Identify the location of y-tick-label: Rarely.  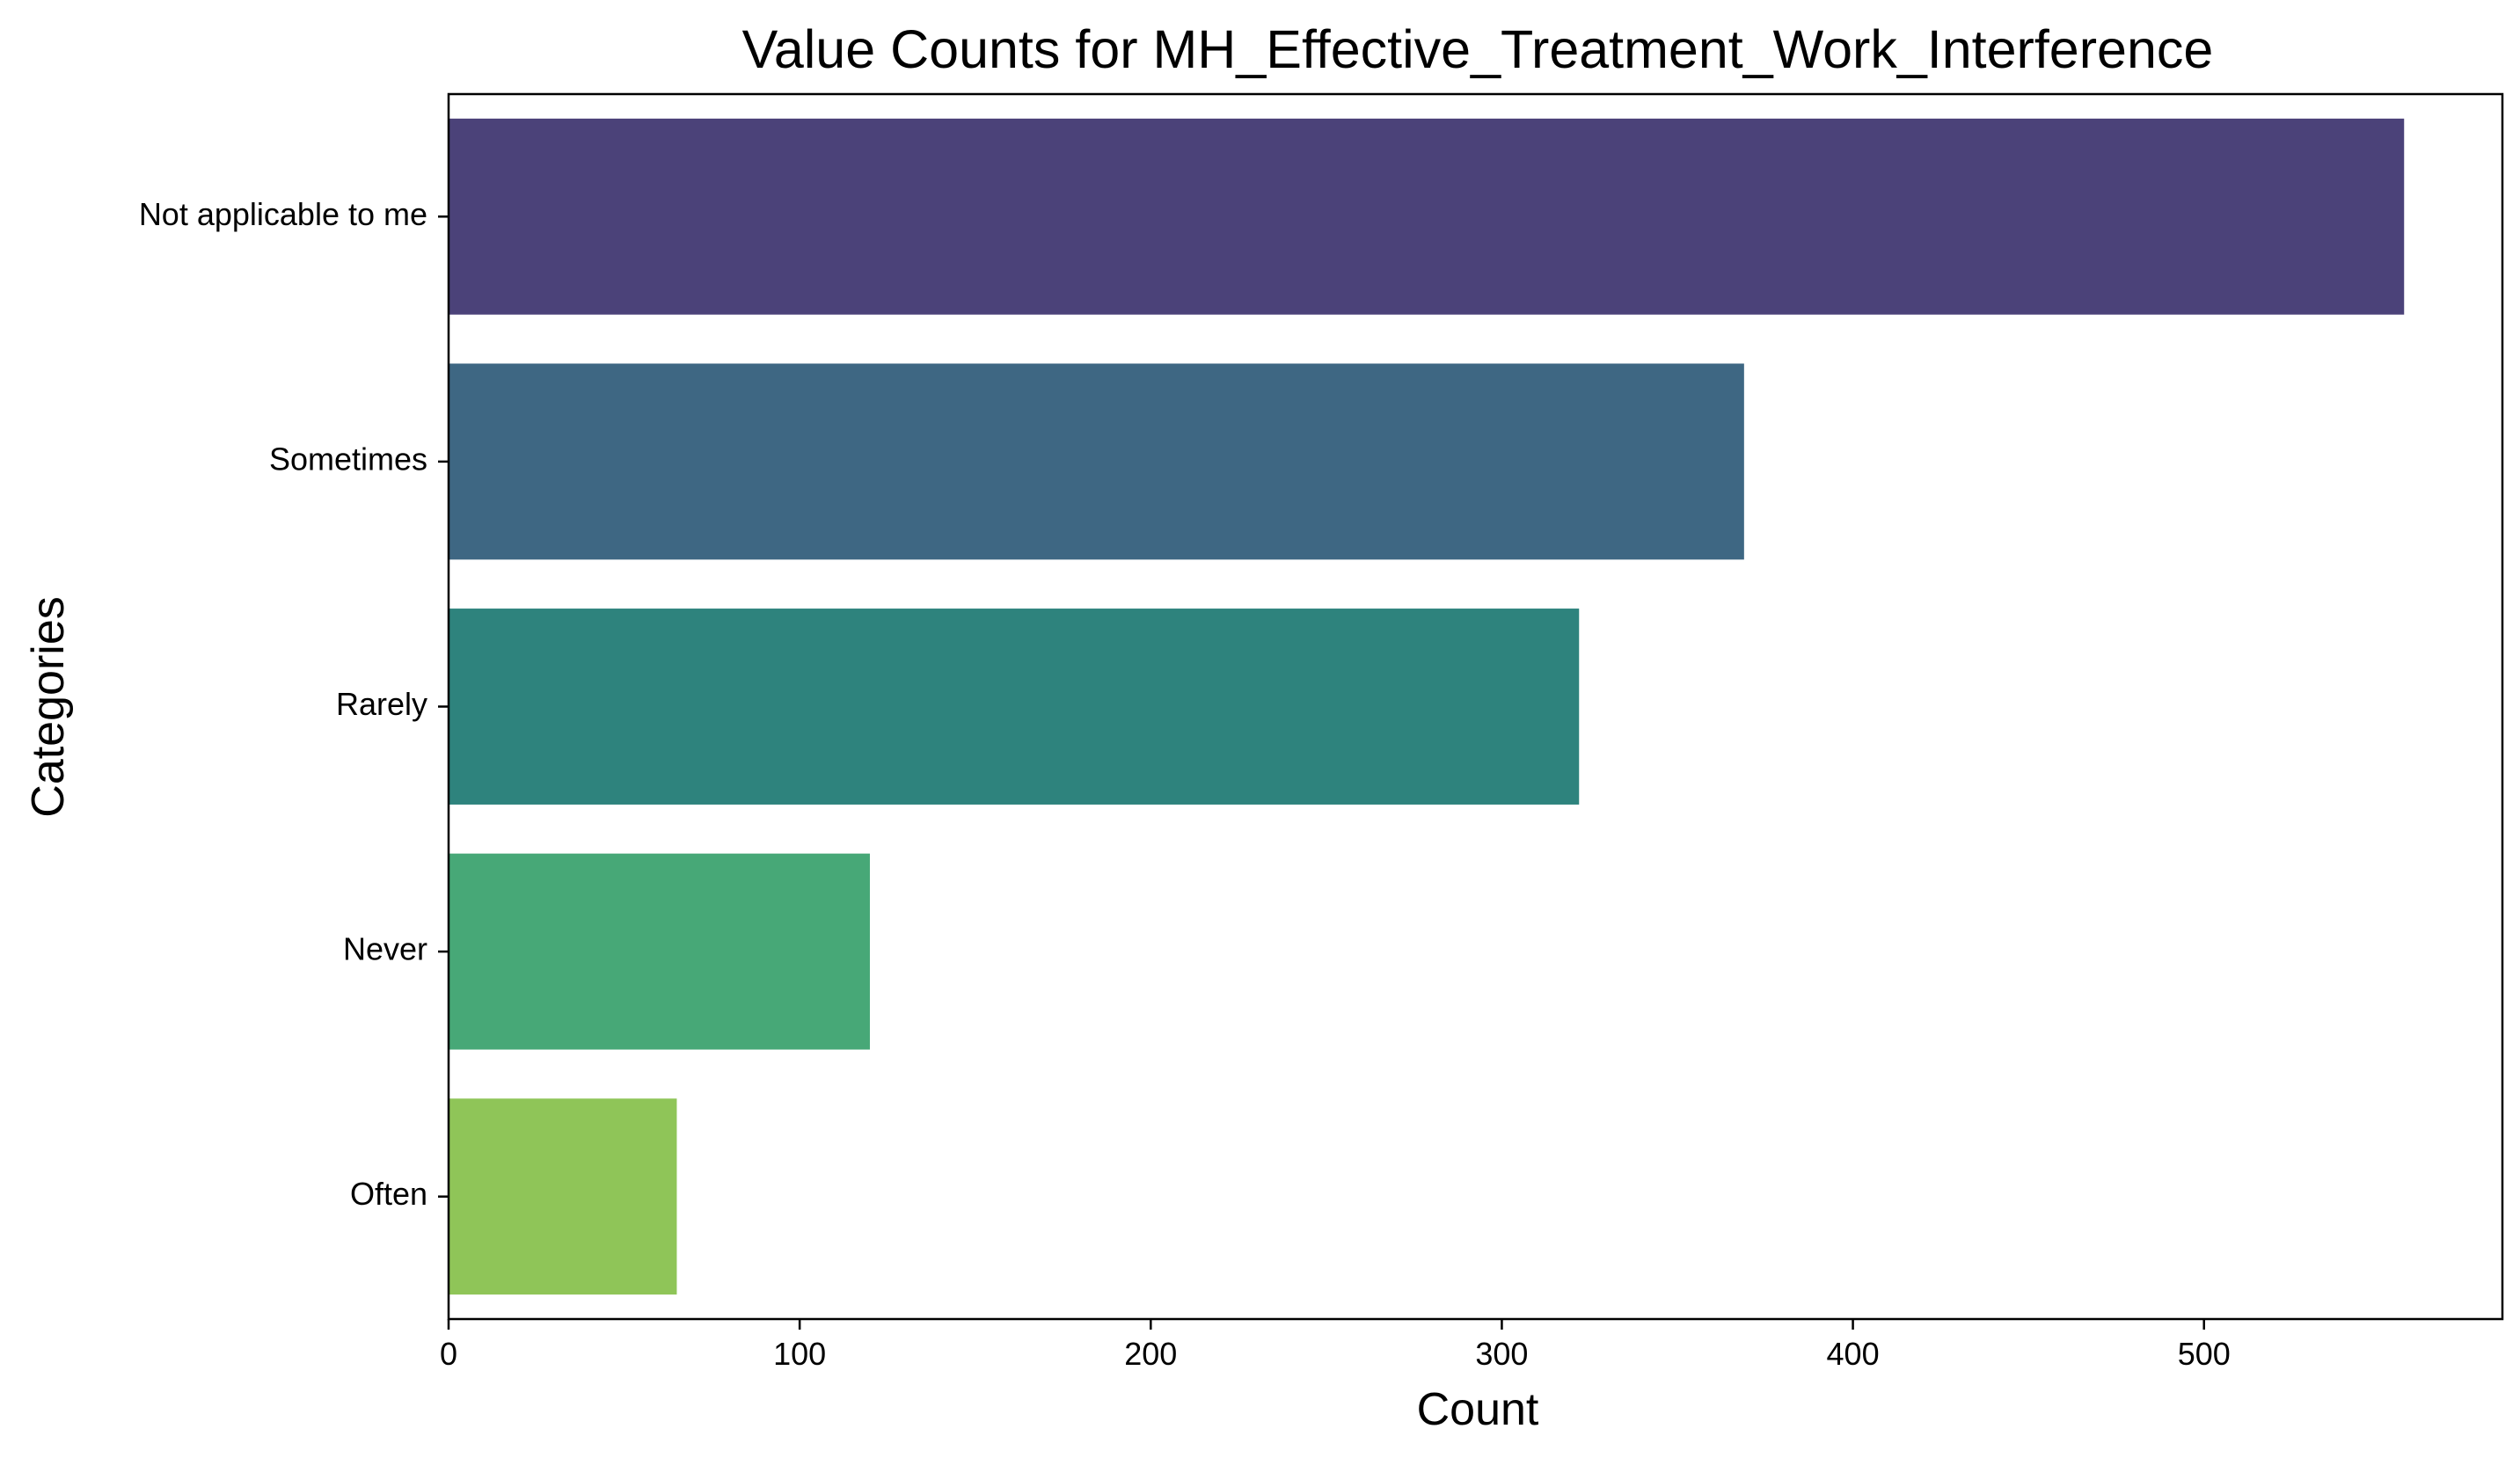
(381, 704).